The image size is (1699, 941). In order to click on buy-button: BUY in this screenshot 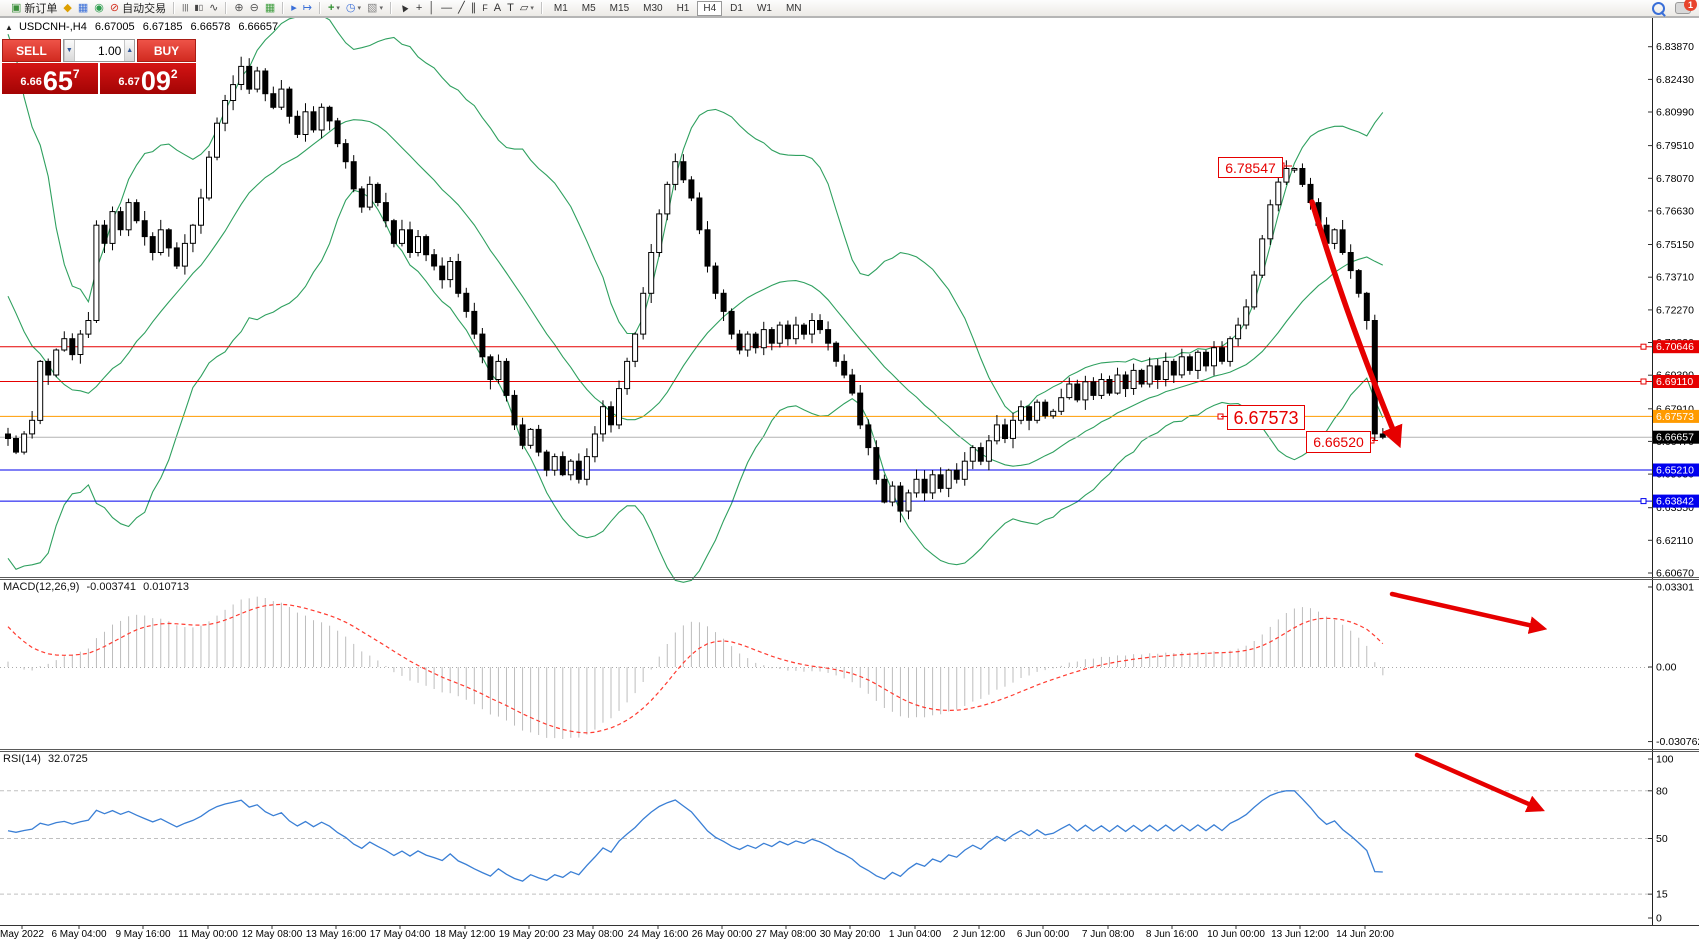, I will do `click(166, 50)`.